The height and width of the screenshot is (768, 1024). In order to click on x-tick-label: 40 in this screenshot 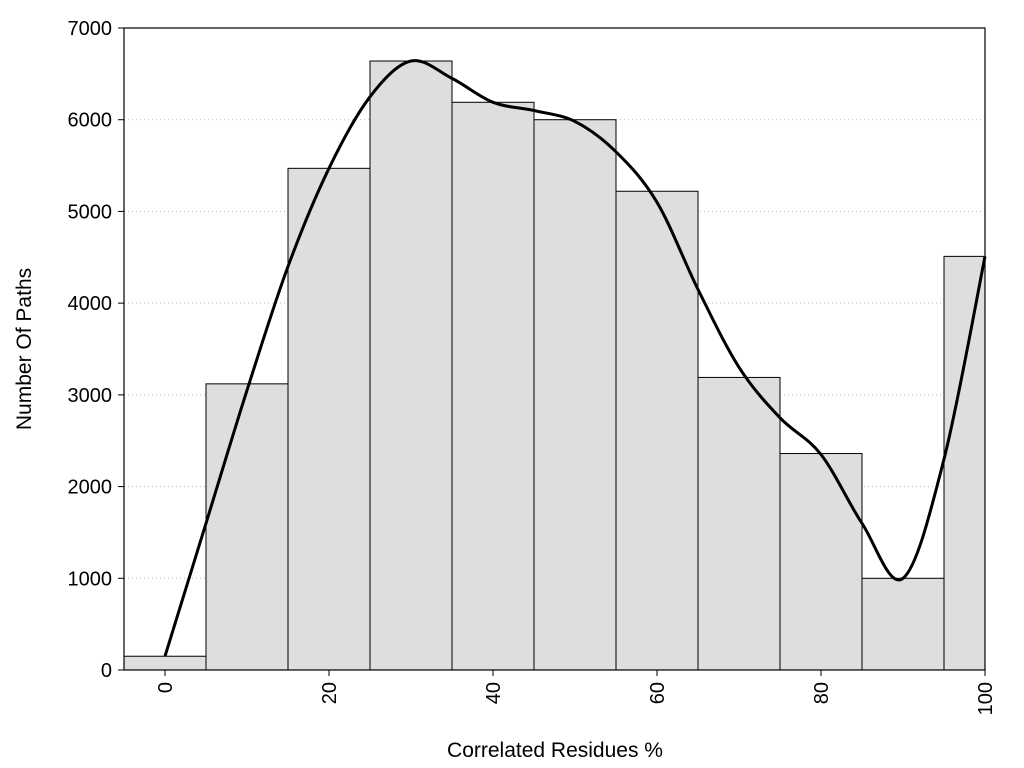, I will do `click(494, 693)`.